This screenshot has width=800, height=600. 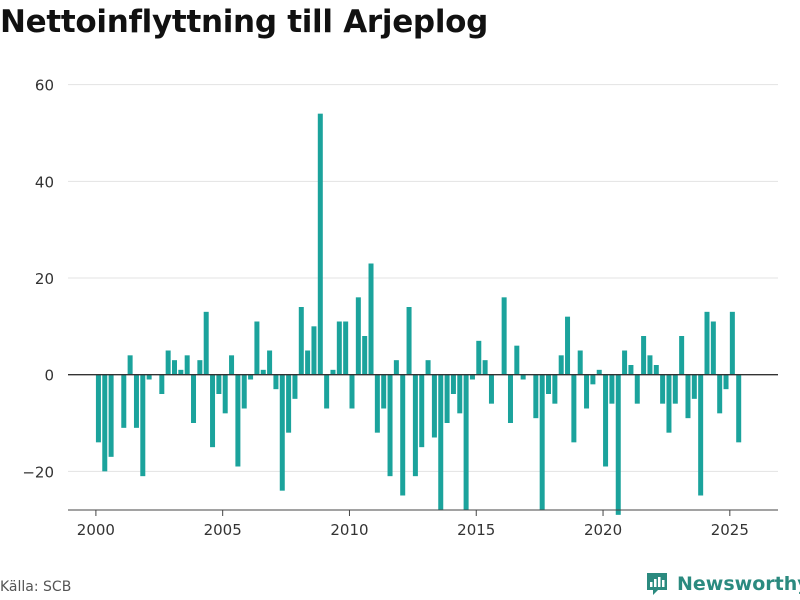 I want to click on y-tick-label: 20, so click(x=44, y=279).